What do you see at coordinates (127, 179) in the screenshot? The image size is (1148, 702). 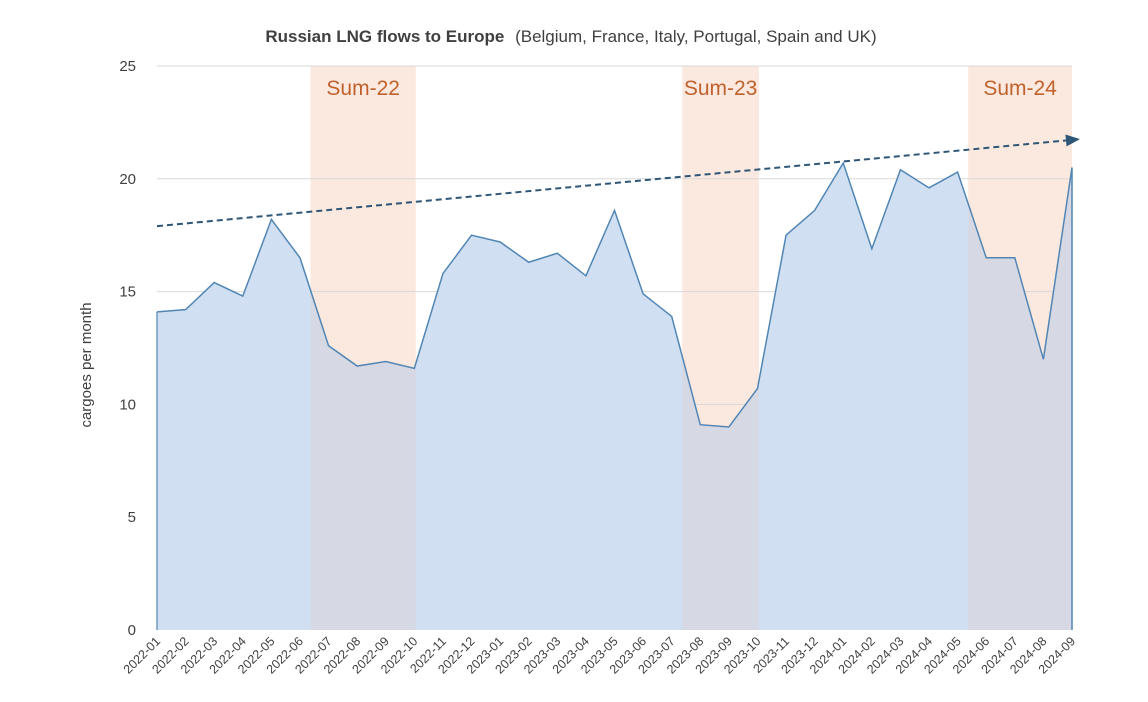 I see `y-tick-label-20: 20` at bounding box center [127, 179].